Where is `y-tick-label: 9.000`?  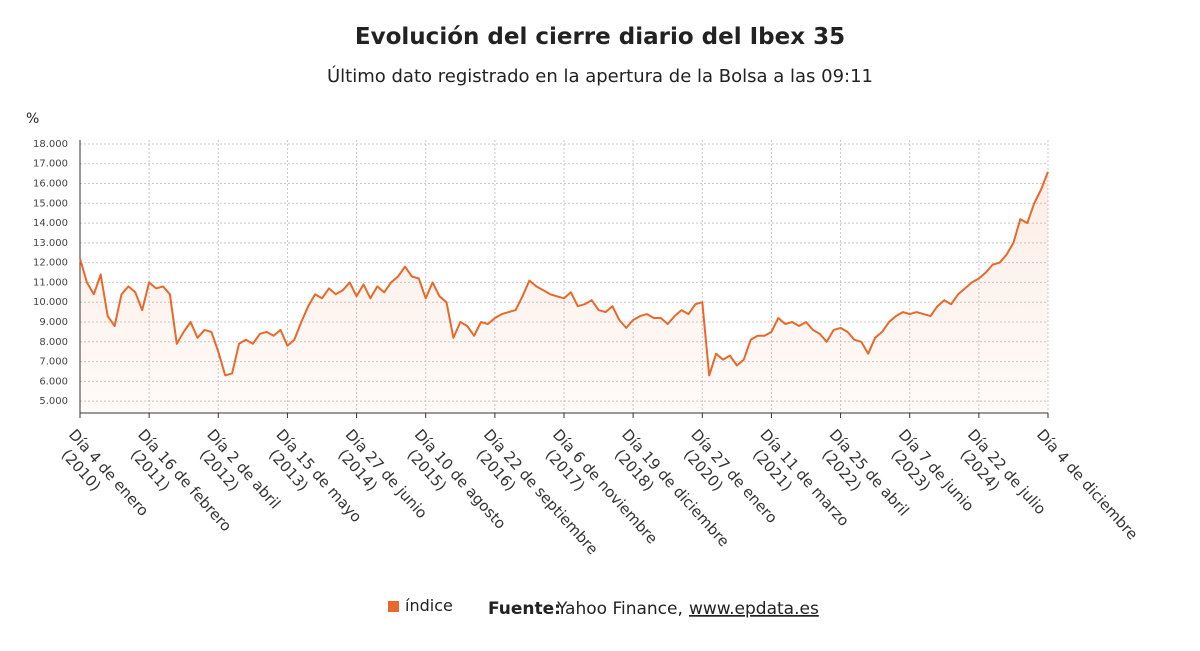 y-tick-label: 9.000 is located at coordinates (53, 322).